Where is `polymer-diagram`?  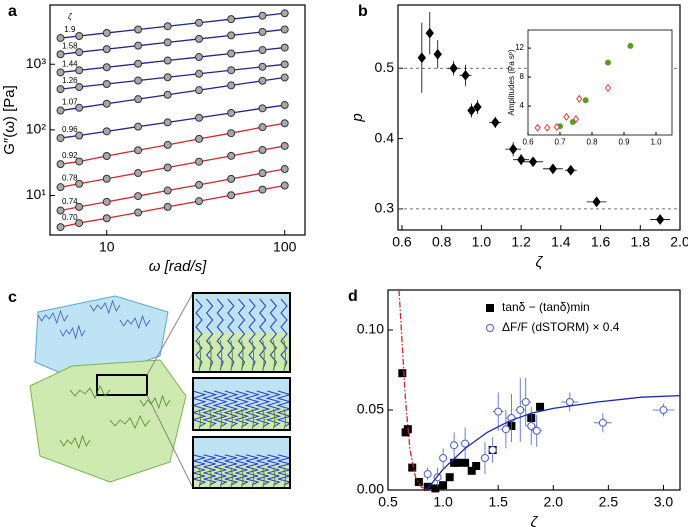
polymer-diagram is located at coordinates (160, 390).